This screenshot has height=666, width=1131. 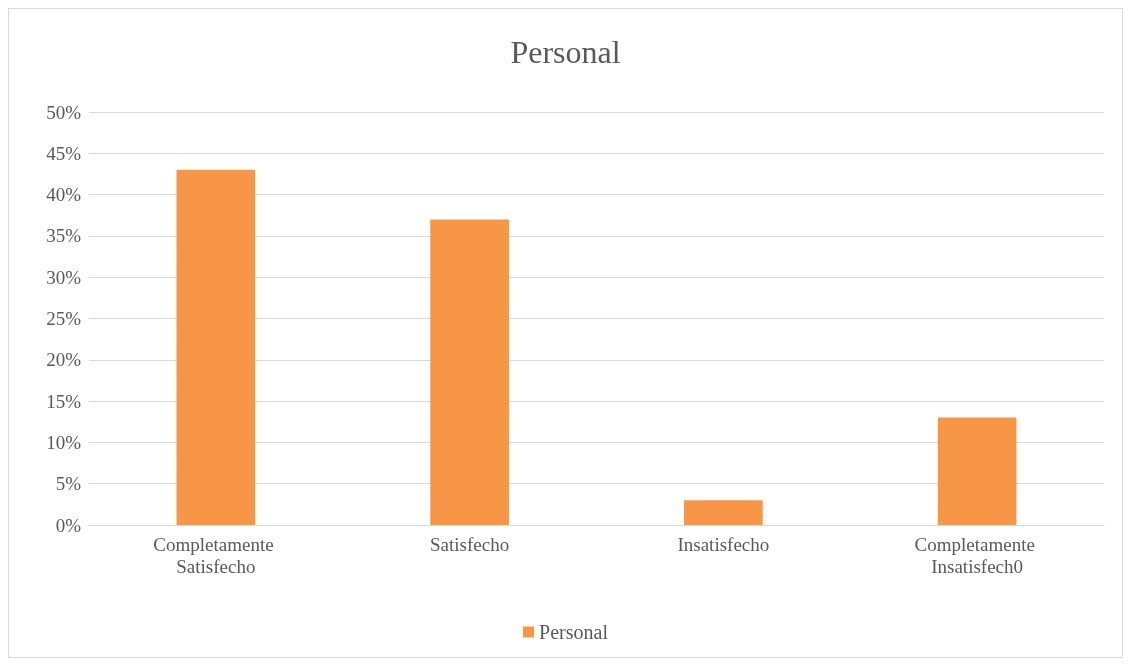 What do you see at coordinates (64, 442) in the screenshot?
I see `y-tick-label: 10%` at bounding box center [64, 442].